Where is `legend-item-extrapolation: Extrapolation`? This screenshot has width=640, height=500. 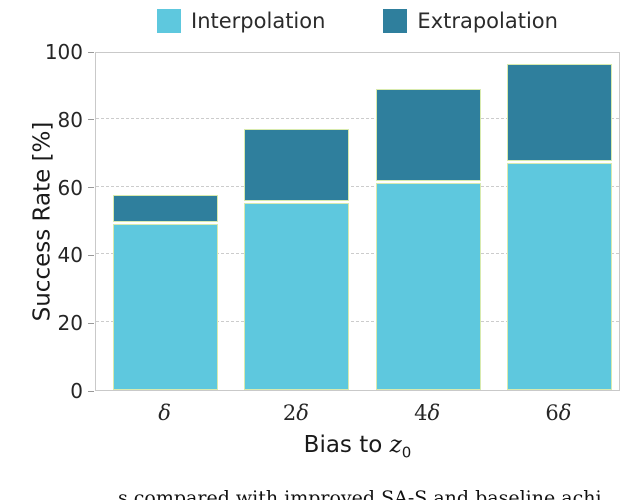 legend-item-extrapolation: Extrapolation is located at coordinates (470, 21).